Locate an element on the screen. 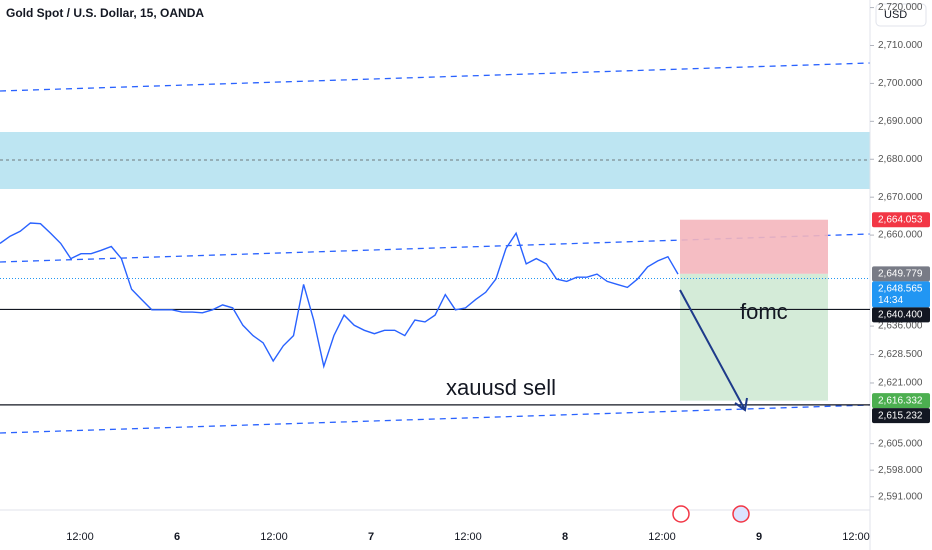  chart-title: Gold Spot / U.S. Dollar, 15, OANDA is located at coordinates (105, 13).